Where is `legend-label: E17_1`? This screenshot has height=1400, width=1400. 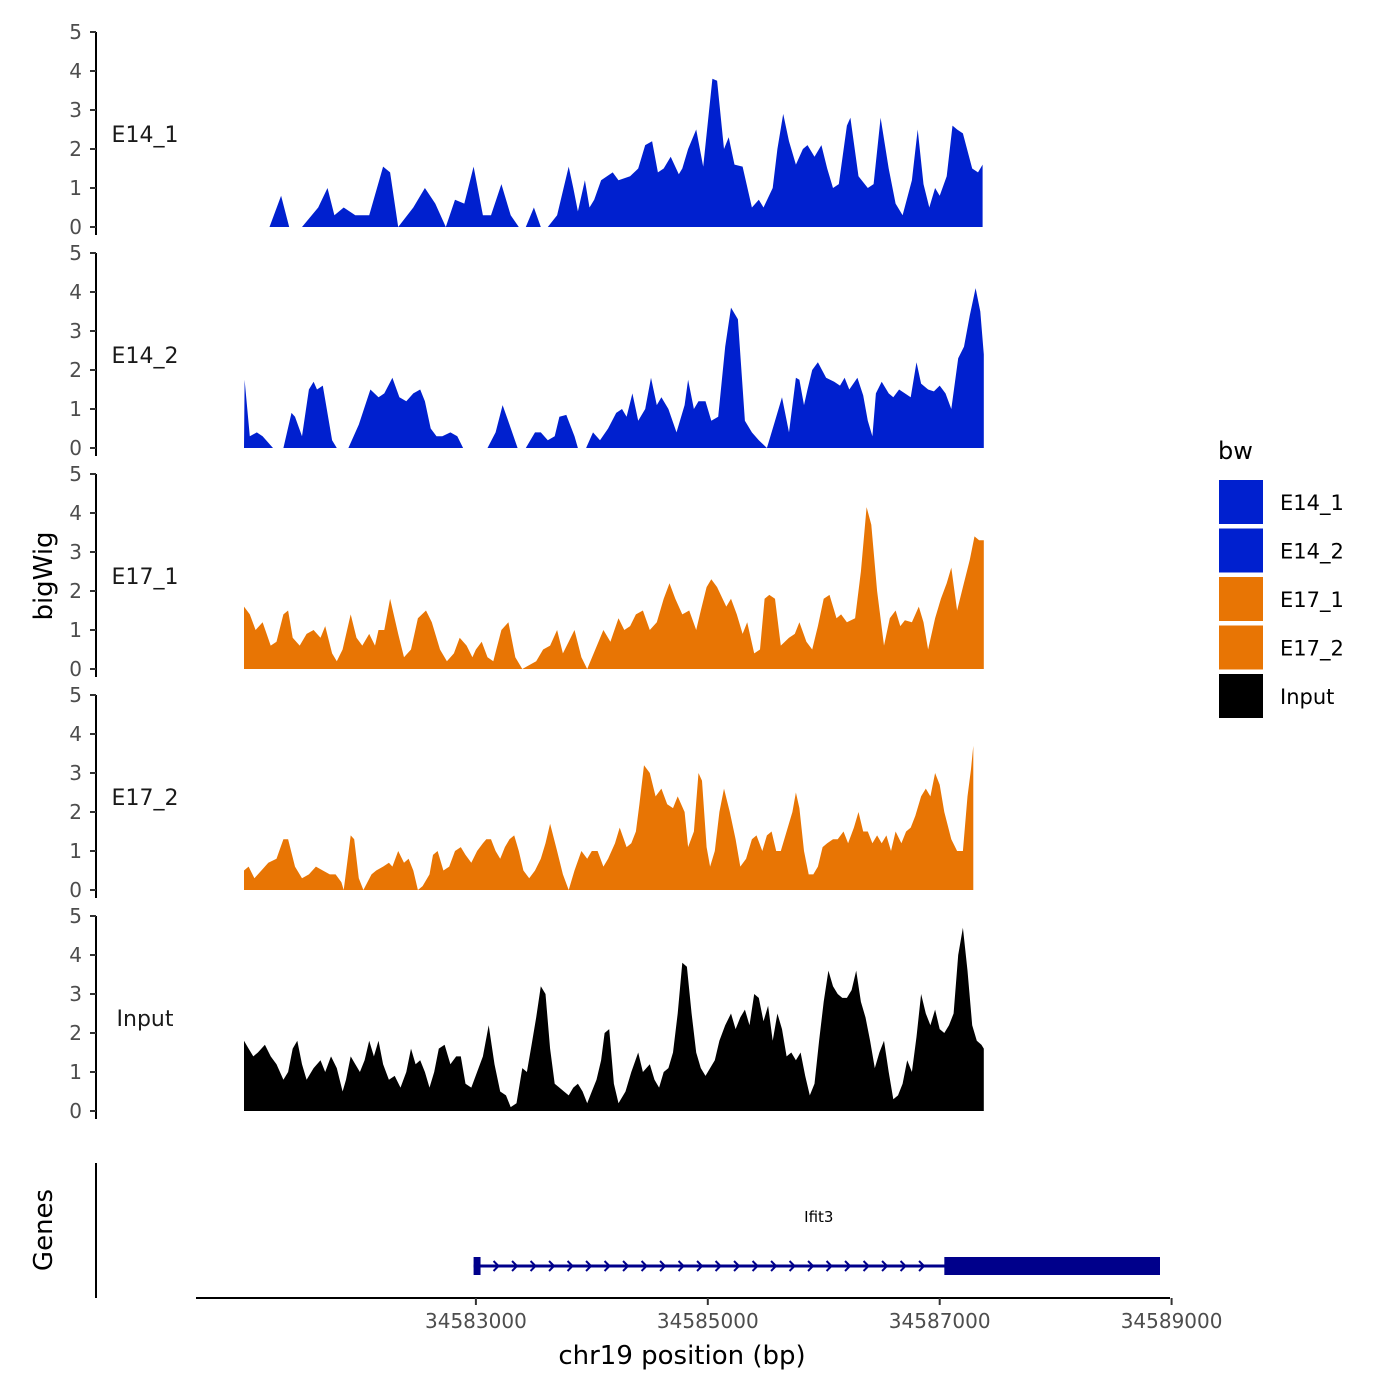 legend-label: E17_1 is located at coordinates (1312, 600).